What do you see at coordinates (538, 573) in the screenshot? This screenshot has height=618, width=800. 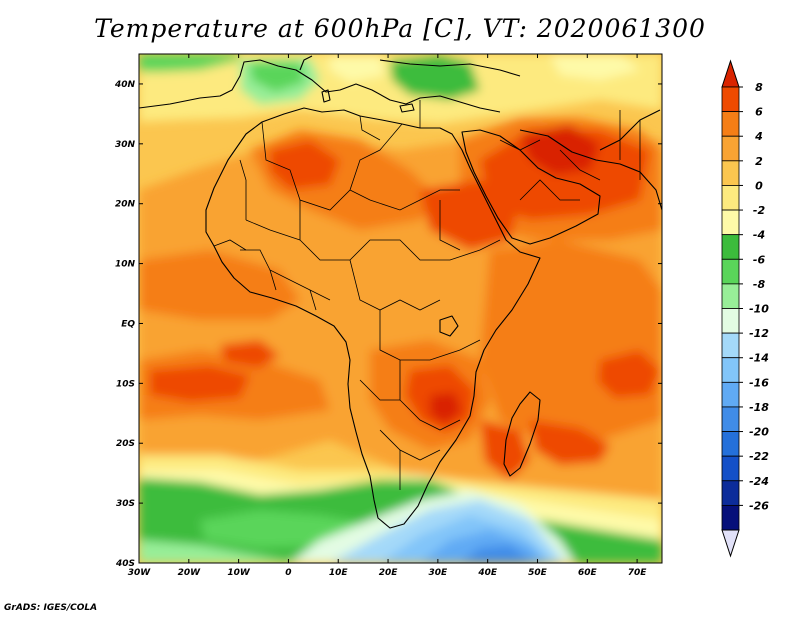 I see `lon-tick-label: 50E` at bounding box center [538, 573].